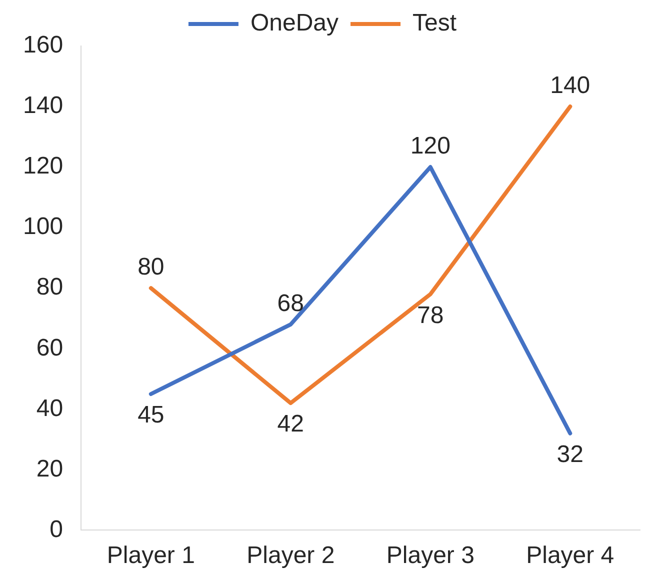 Image resolution: width=650 pixels, height=588 pixels. I want to click on y-tick-label: 60, so click(50, 348).